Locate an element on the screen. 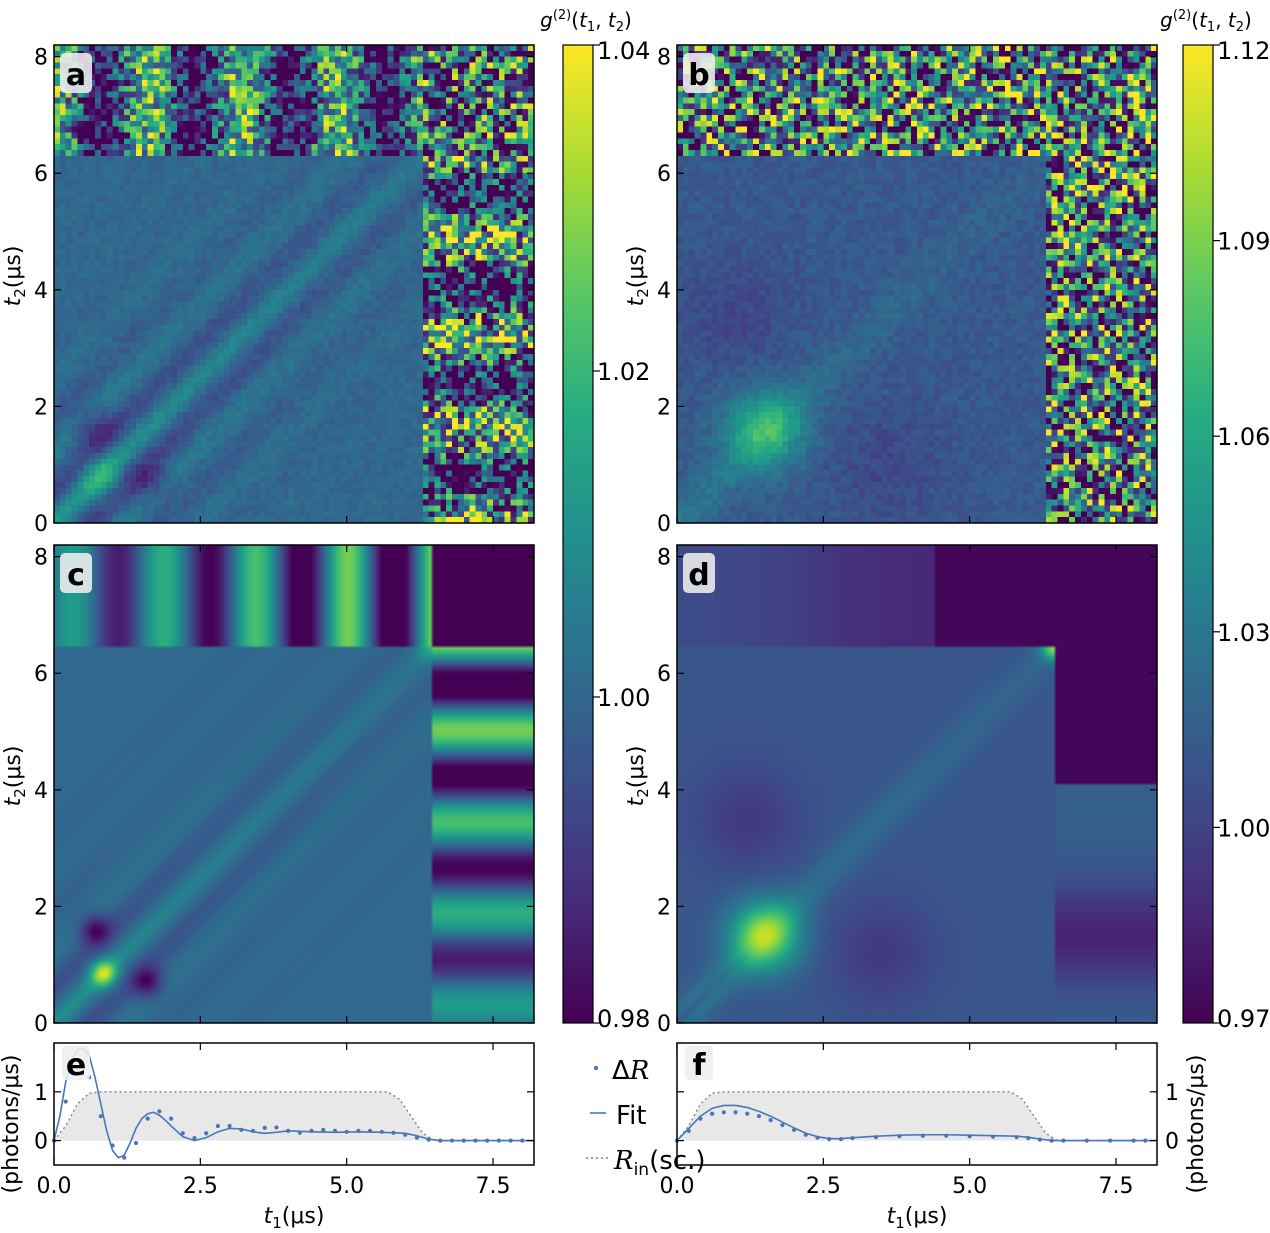 The width and height of the screenshot is (1270, 1233). x-tick-label: 2.5 is located at coordinates (823, 1186).